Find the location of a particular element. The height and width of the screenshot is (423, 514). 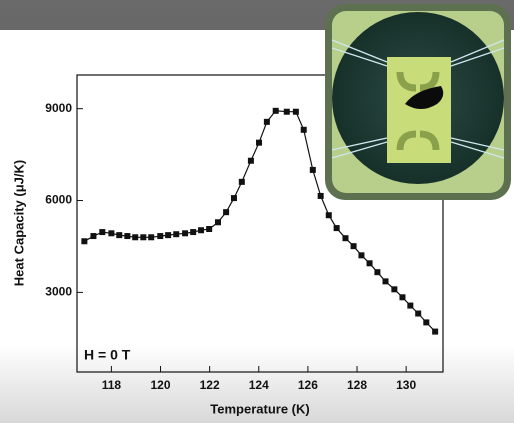

annotation: H = 0 T is located at coordinates (107, 355).